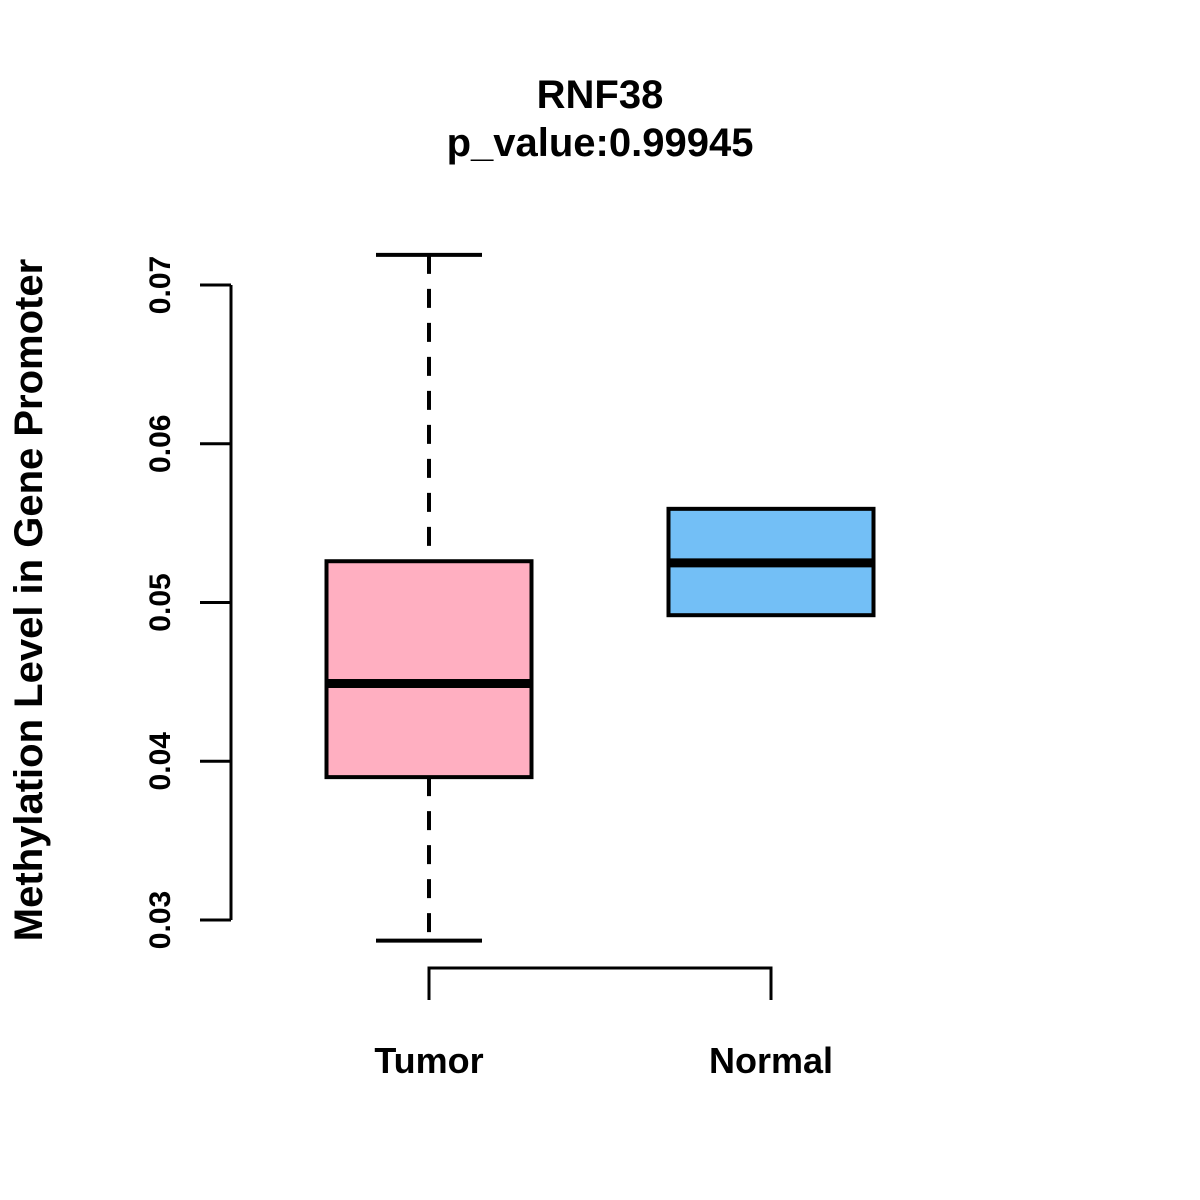 Image resolution: width=1200 pixels, height=1200 pixels. Describe the element at coordinates (600, 983) in the screenshot. I see `x-axis-bracket` at that location.